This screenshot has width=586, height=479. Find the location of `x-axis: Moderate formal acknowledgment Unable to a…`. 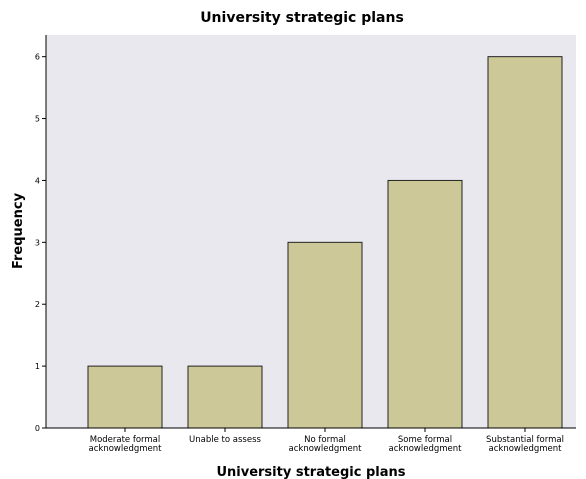

x-axis: Moderate formal acknowledgment Unable to a… is located at coordinates (311, 440).